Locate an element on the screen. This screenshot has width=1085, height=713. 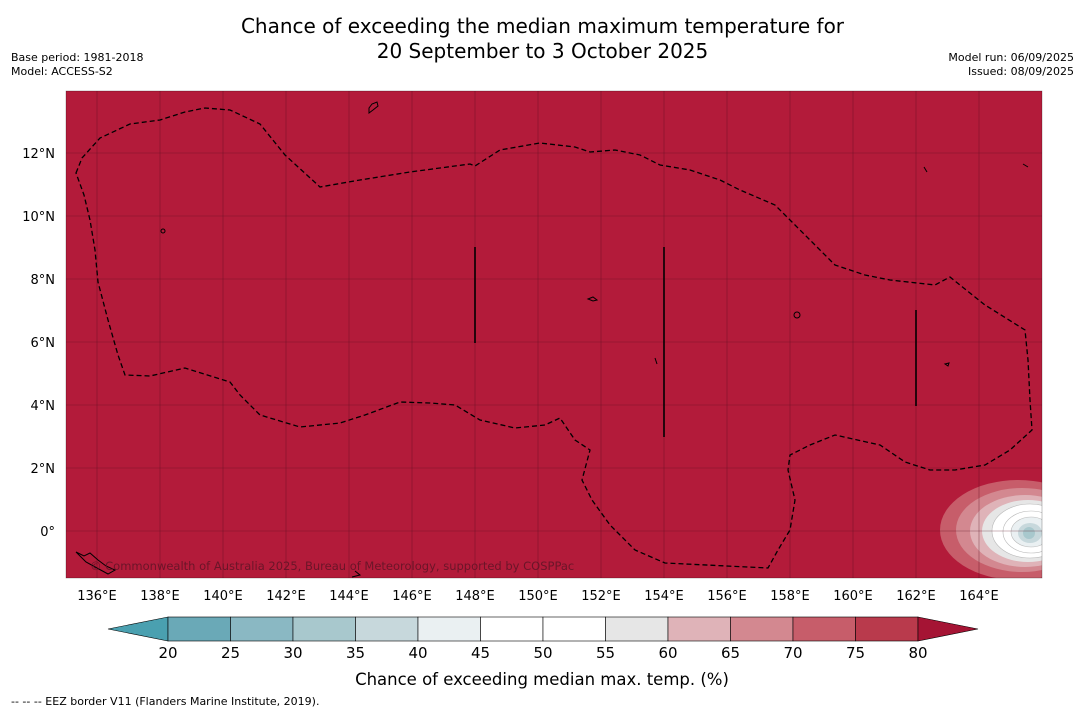
longitude-label: 160°E is located at coordinates (853, 596).